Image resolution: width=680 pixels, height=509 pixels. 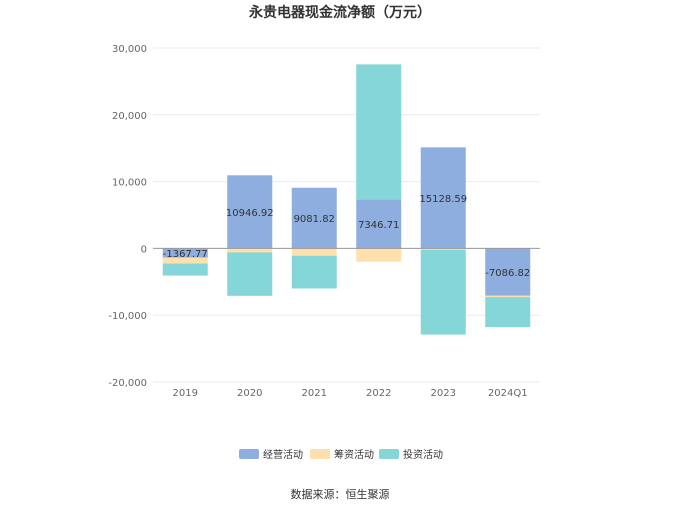 I want to click on data-label: 15128.59, so click(x=443, y=199).